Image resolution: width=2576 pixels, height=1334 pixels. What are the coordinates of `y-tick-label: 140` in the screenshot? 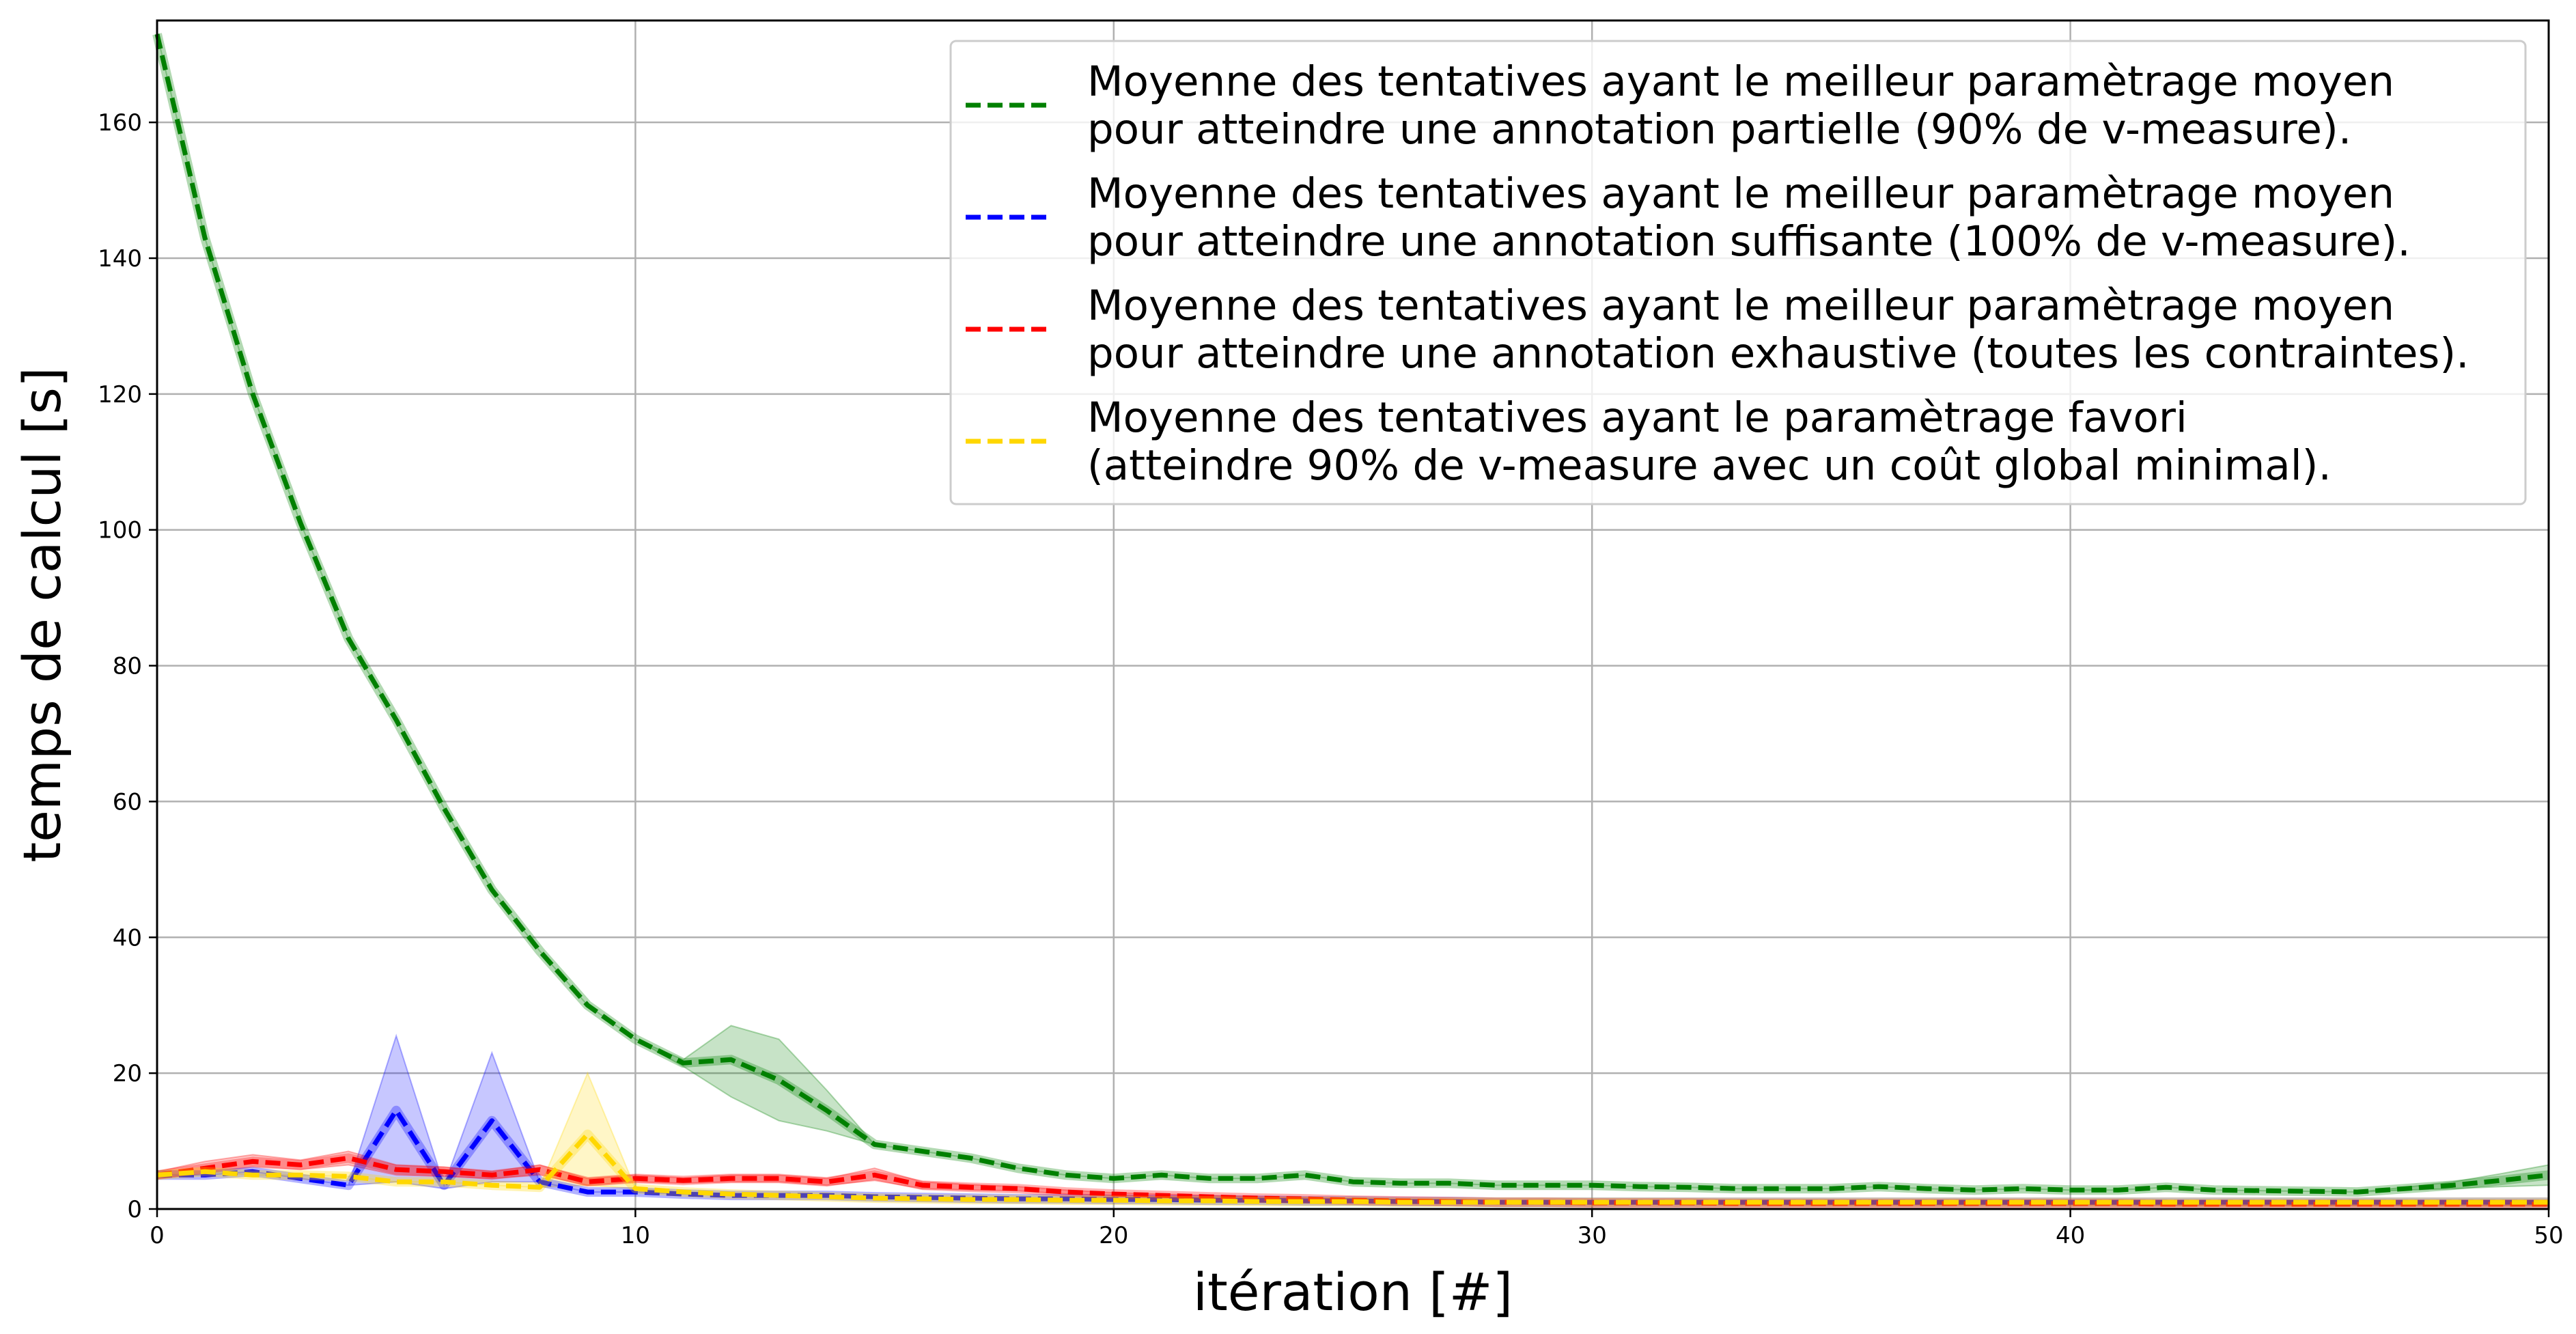 It's located at (120, 259).